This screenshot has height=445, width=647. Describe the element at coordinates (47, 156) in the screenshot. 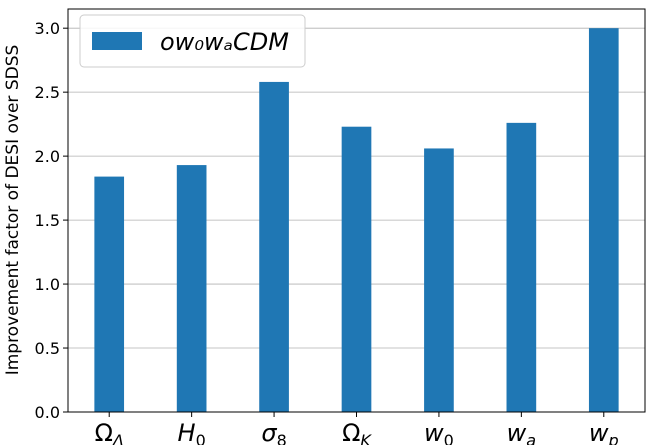

I see `y-tick-label: 2.0` at that location.